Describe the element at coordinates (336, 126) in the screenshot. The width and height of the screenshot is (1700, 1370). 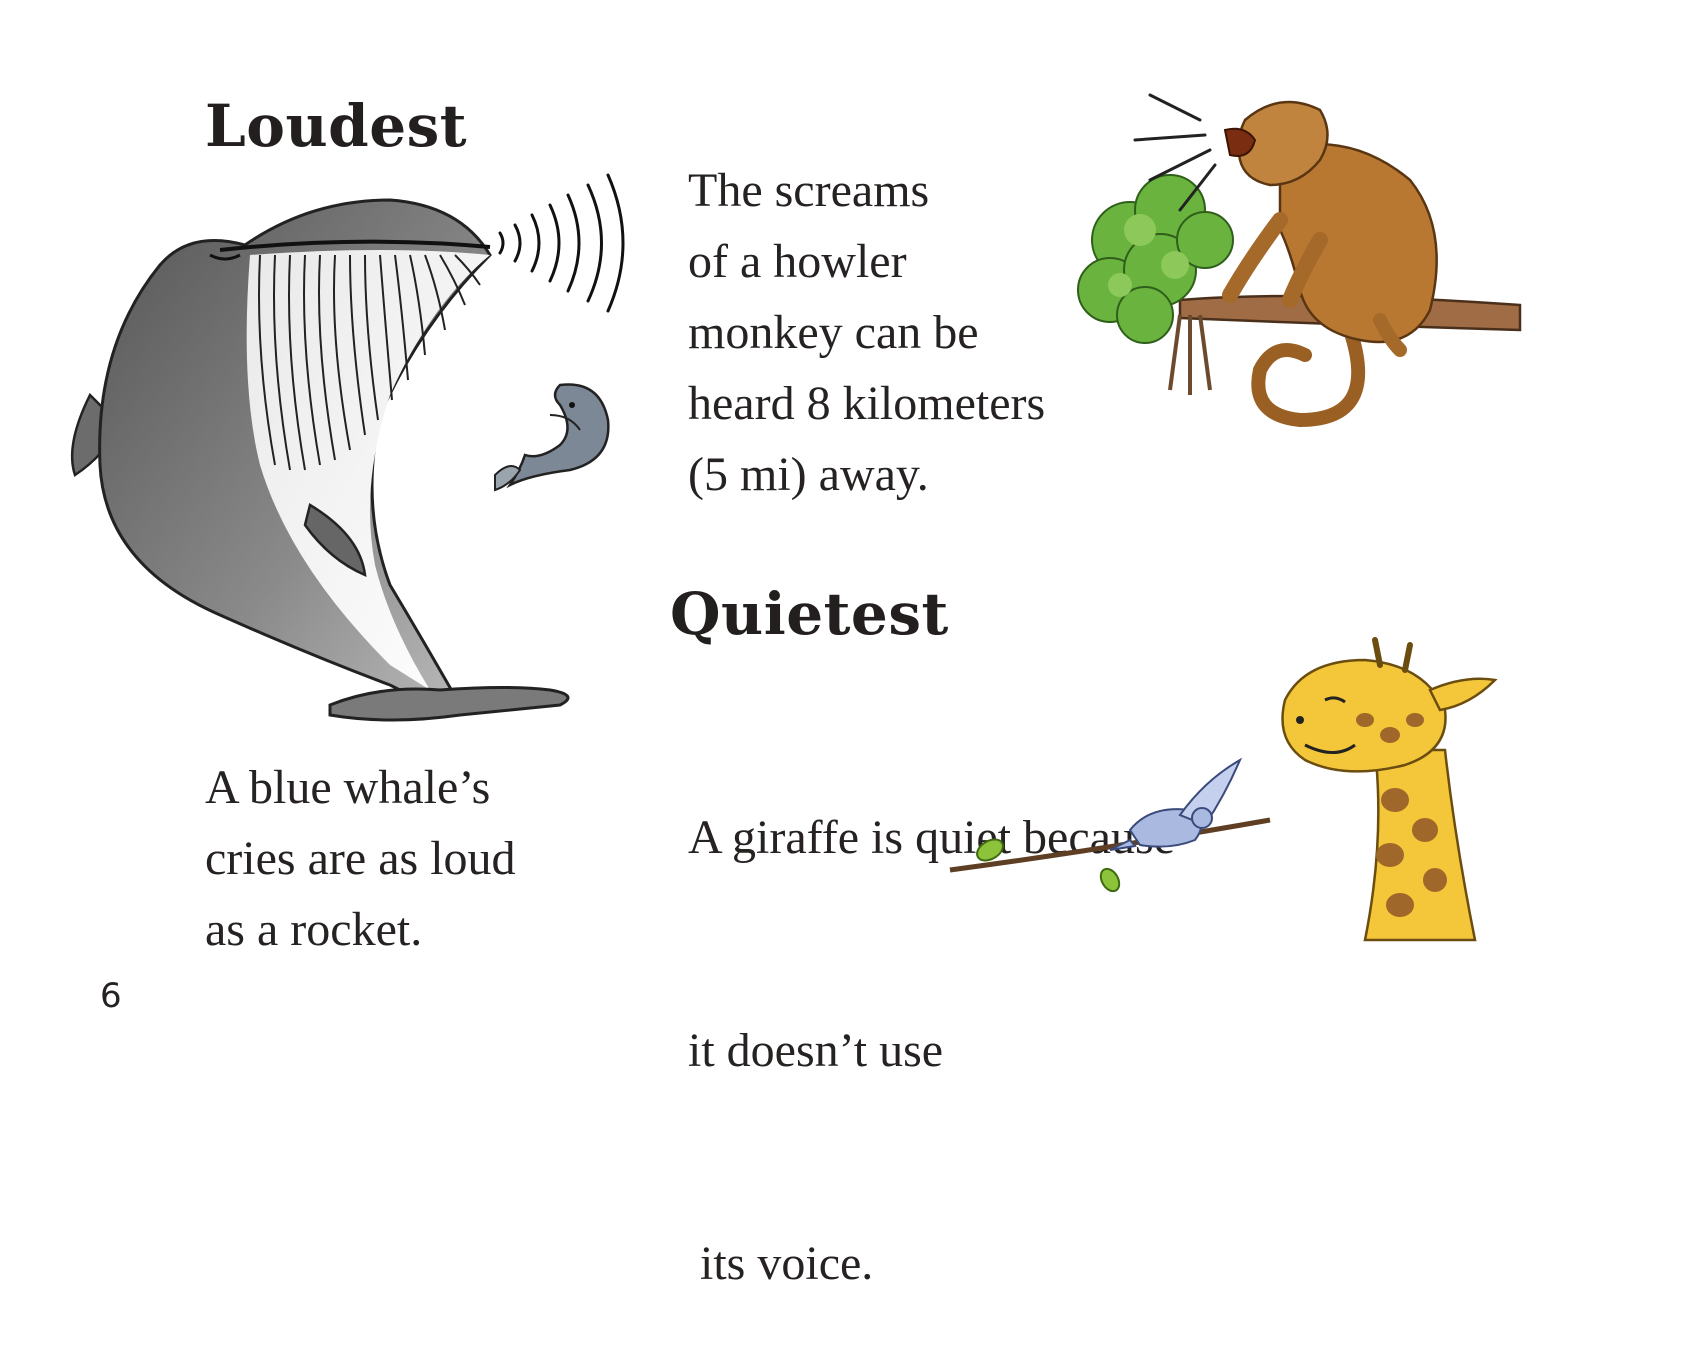
I see `loudest-heading: Loudest` at that location.